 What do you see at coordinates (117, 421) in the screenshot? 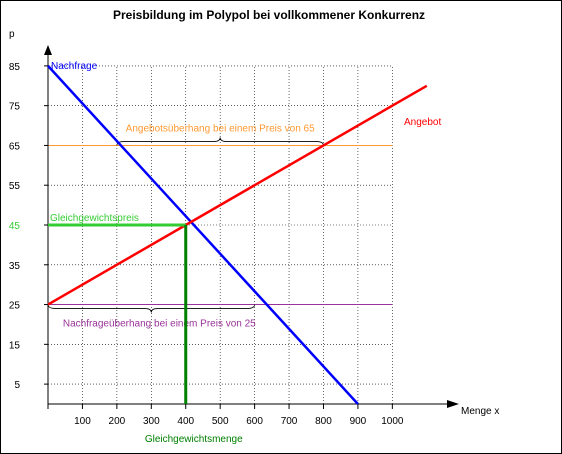
I see `x-tick-label: 200` at bounding box center [117, 421].